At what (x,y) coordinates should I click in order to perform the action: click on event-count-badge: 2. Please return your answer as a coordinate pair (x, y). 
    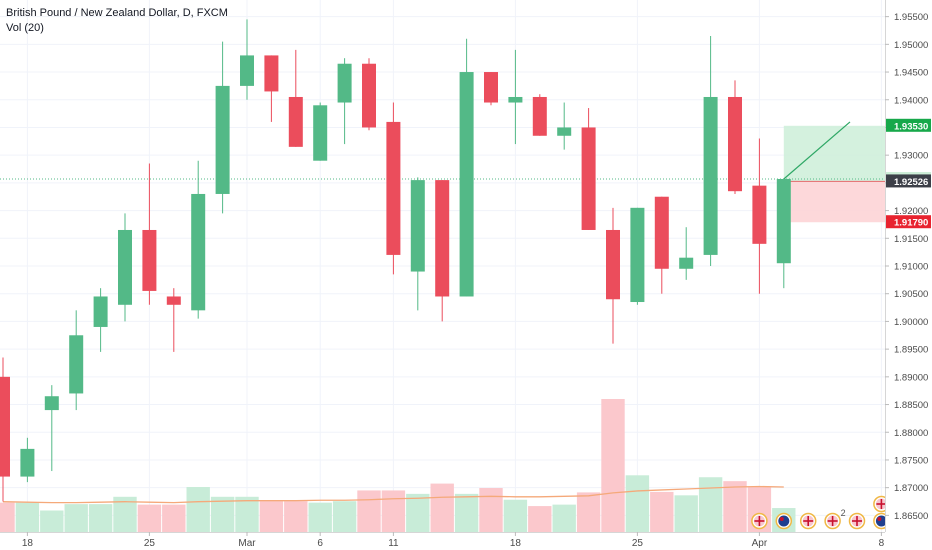
    Looking at the image, I should click on (843, 513).